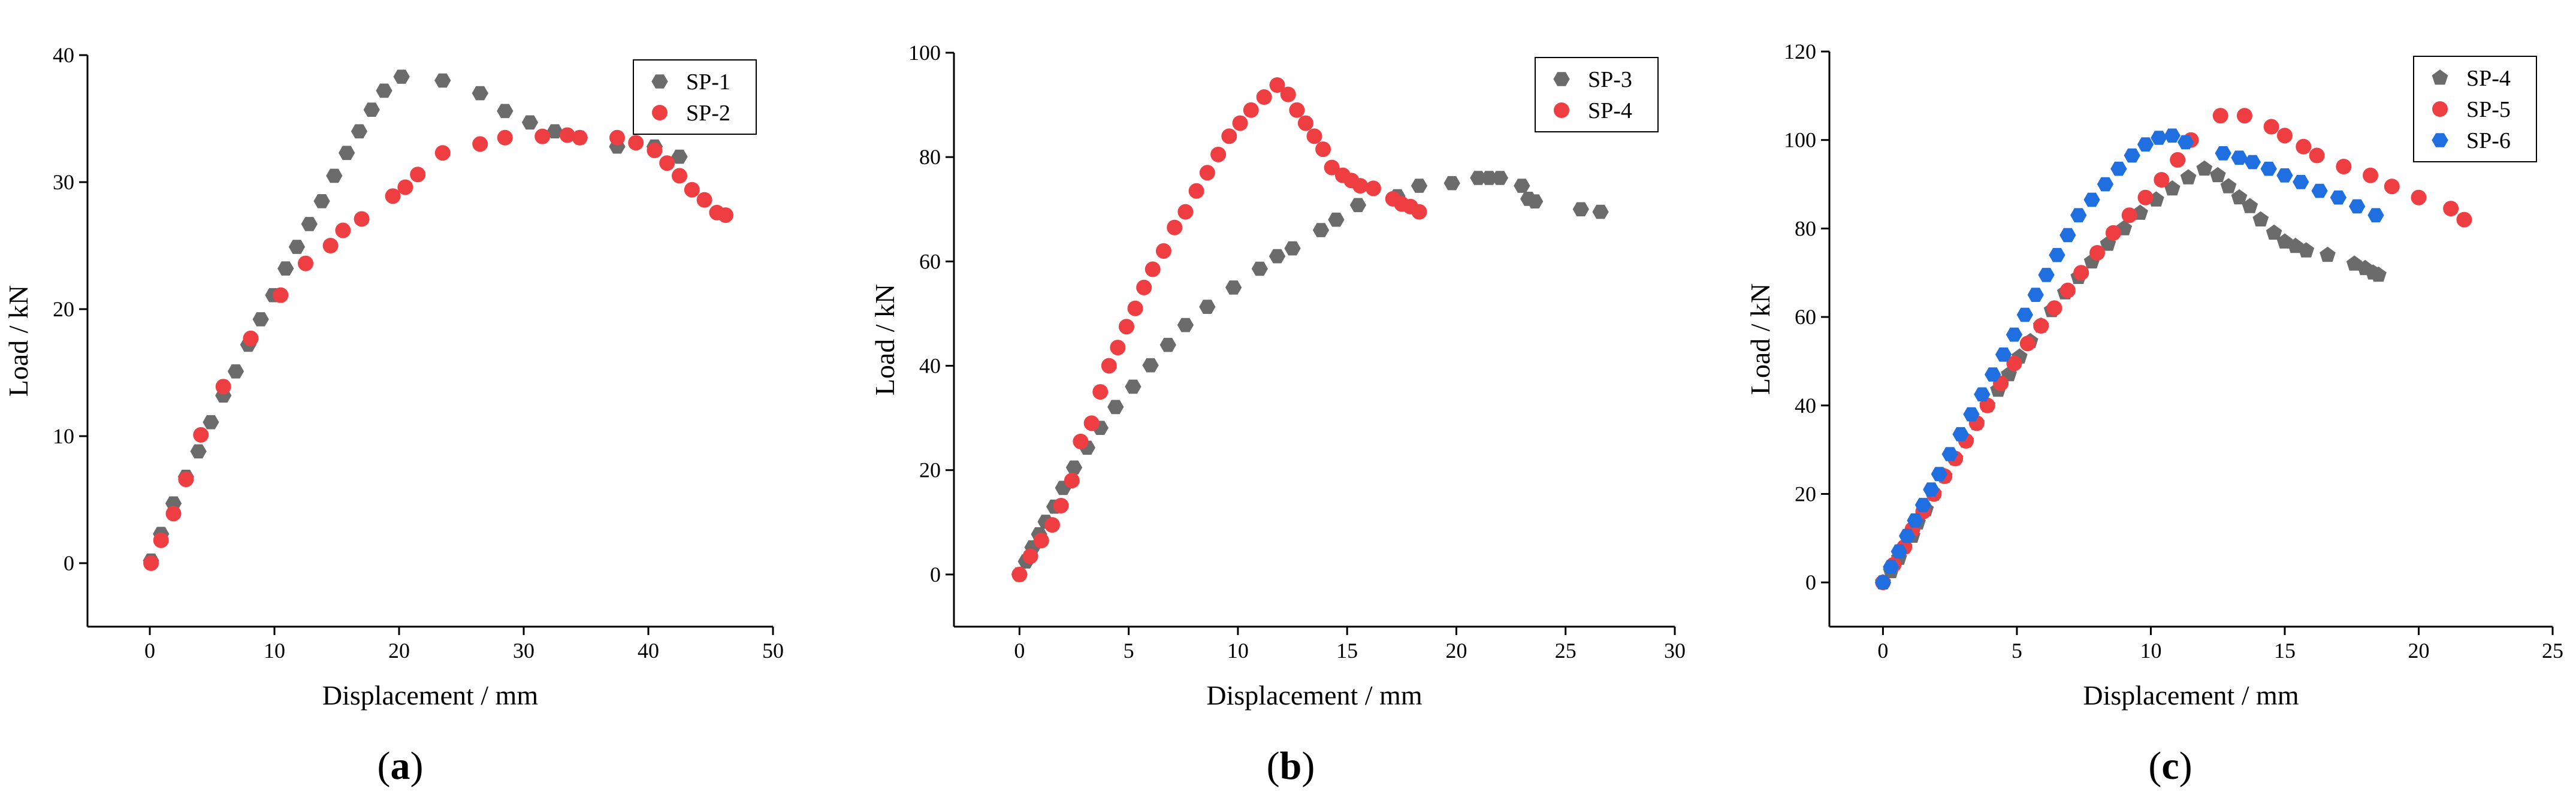  Describe the element at coordinates (64, 182) in the screenshot. I see `y-tick-label: 30` at that location.